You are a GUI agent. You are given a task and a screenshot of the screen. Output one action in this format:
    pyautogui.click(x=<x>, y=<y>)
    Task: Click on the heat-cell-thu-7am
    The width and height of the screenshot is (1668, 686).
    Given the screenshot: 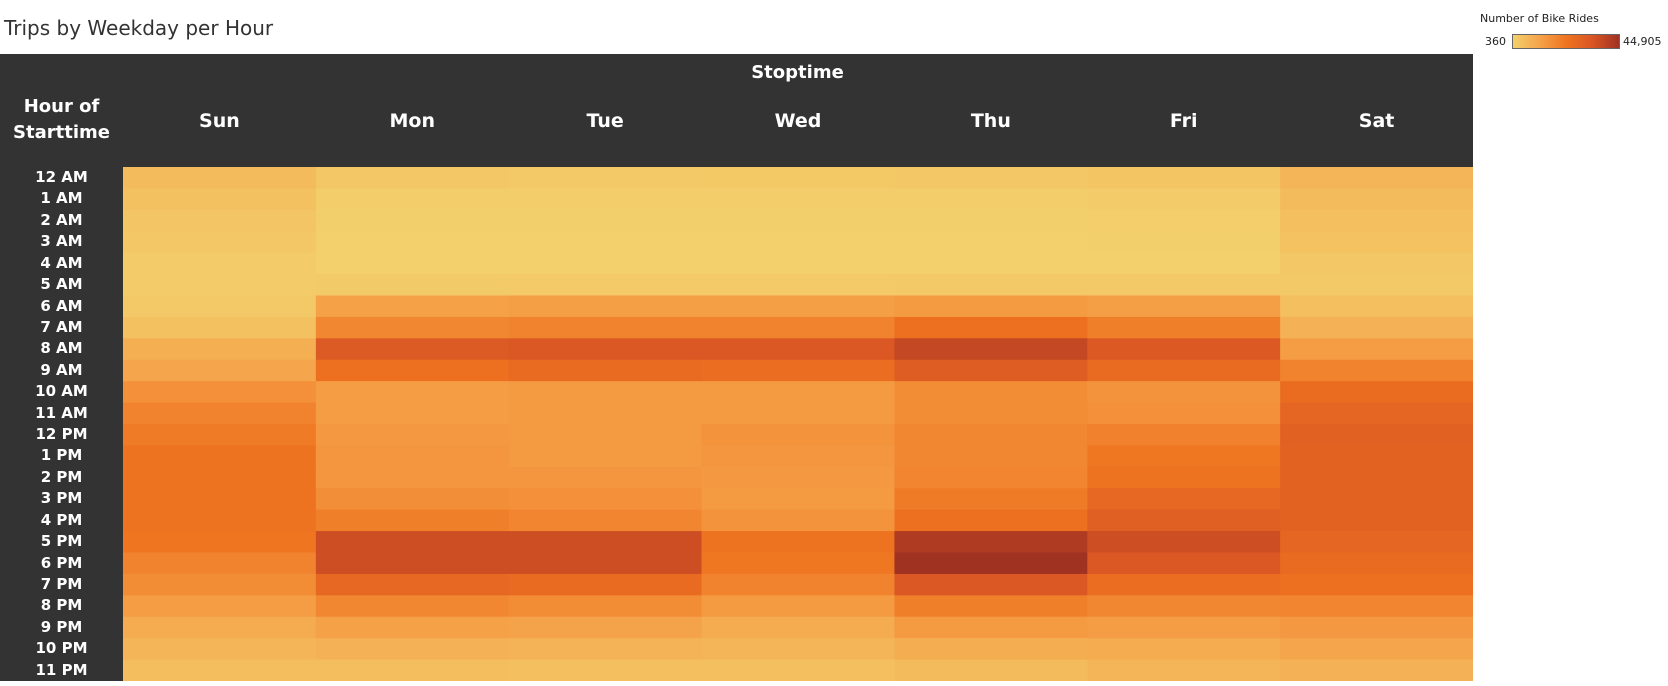 What is the action you would take?
    pyautogui.click(x=991, y=327)
    